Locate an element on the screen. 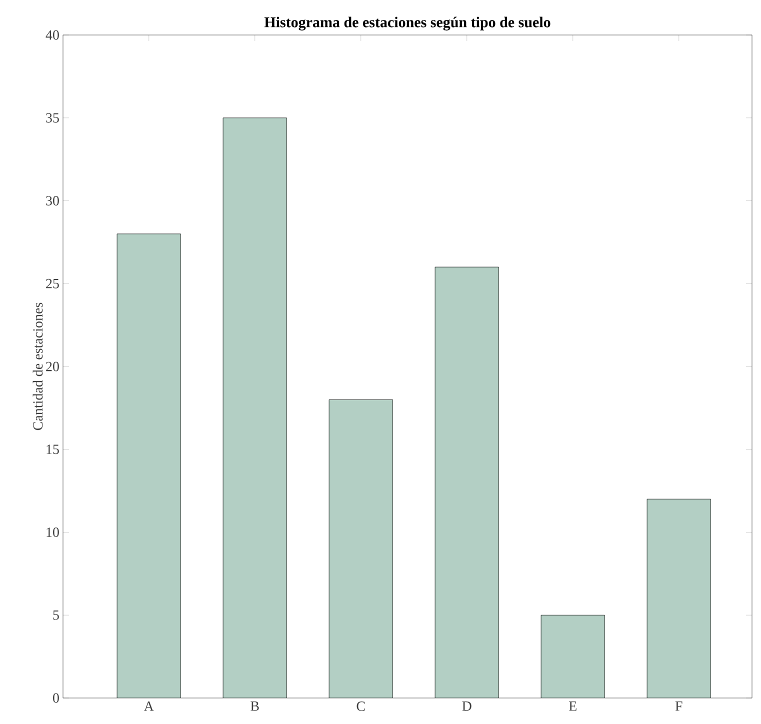 The width and height of the screenshot is (761, 724). x-tick-label: B is located at coordinates (254, 706).